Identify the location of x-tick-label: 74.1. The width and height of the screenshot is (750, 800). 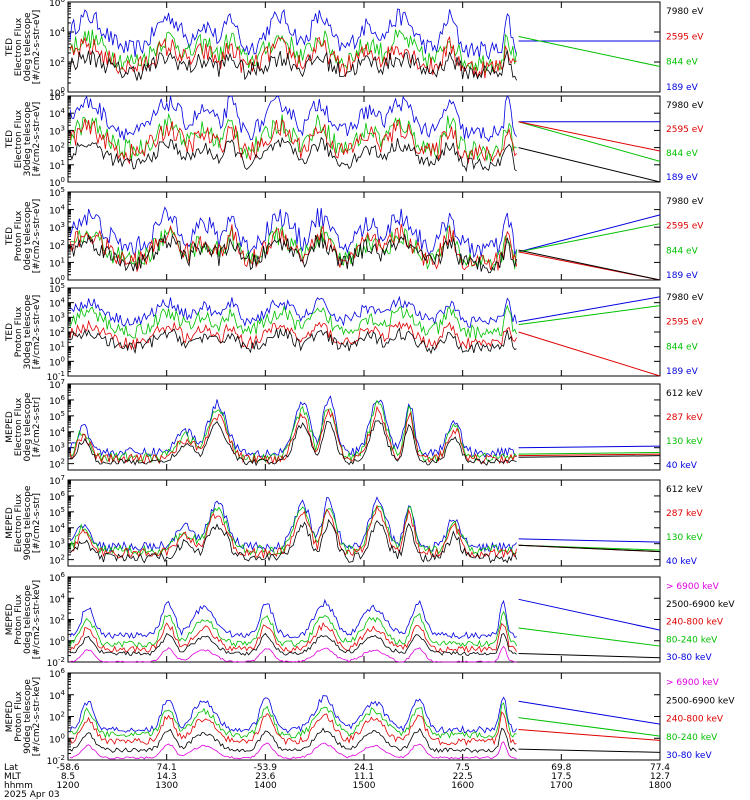
(167, 768).